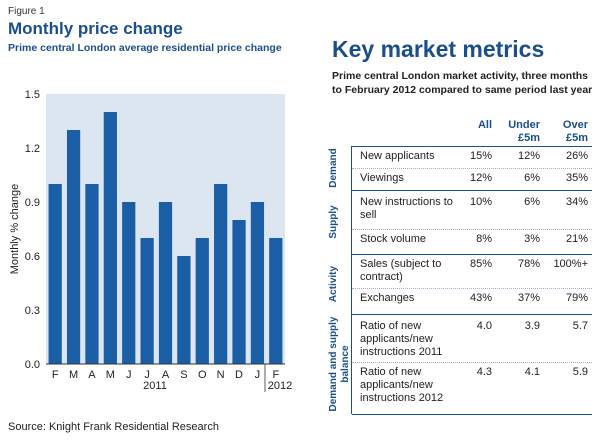 This screenshot has height=446, width=600. What do you see at coordinates (580, 372) in the screenshot?
I see `cell-value: 5.9` at bounding box center [580, 372].